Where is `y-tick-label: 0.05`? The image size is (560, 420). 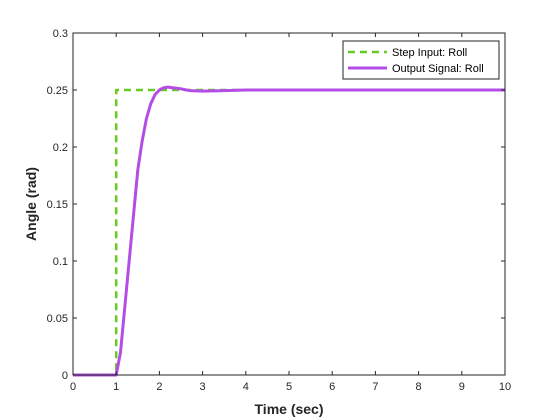
y-tick-label: 0.05 is located at coordinates (57, 319).